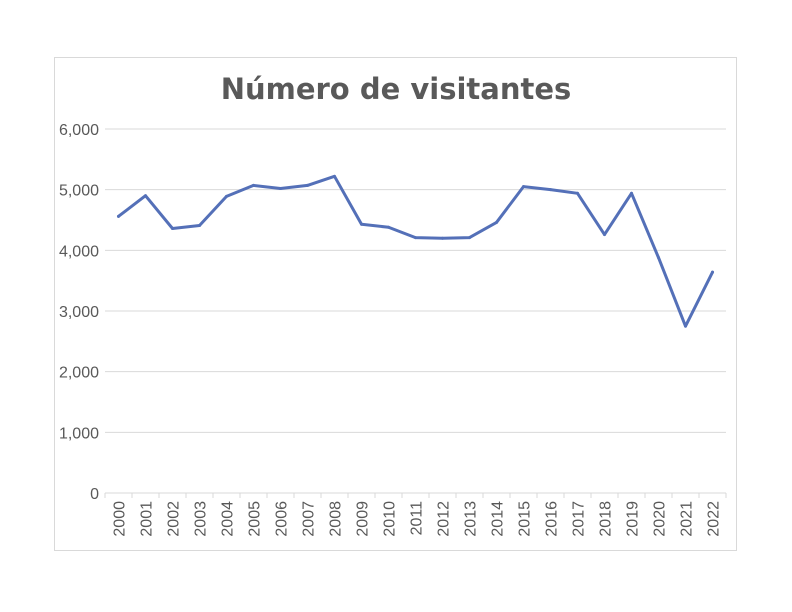 Image resolution: width=792 pixels, height=612 pixels. I want to click on y-tick-label: 0, so click(94, 494).